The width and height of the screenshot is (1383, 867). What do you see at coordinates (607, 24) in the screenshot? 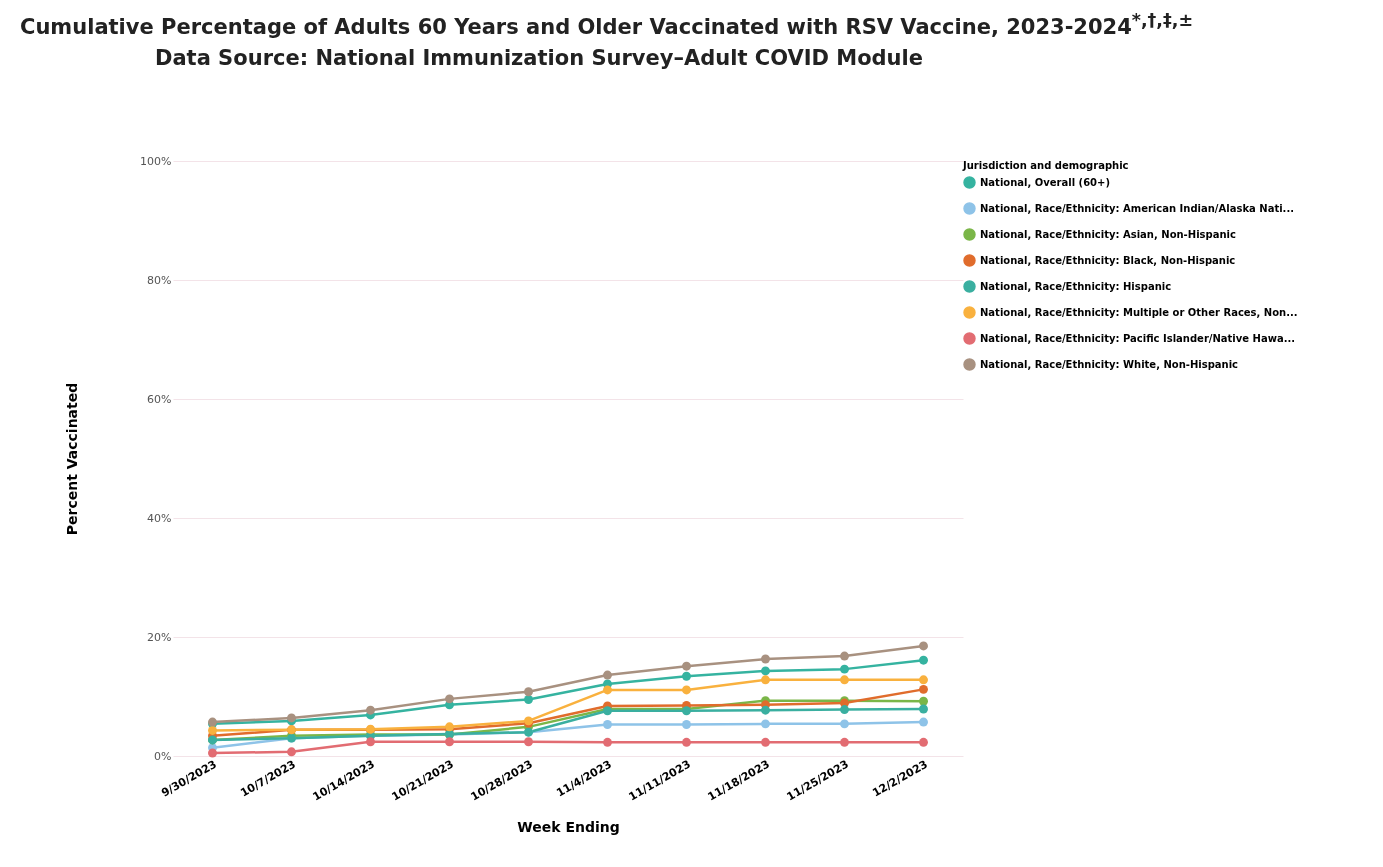
I see `chart-title: Cumulative Percentage of Adults 60 Years and Older Vaccinated with RSV Vaccine, 2023-2024$^{*,†,‡,±}$` at bounding box center [607, 24].